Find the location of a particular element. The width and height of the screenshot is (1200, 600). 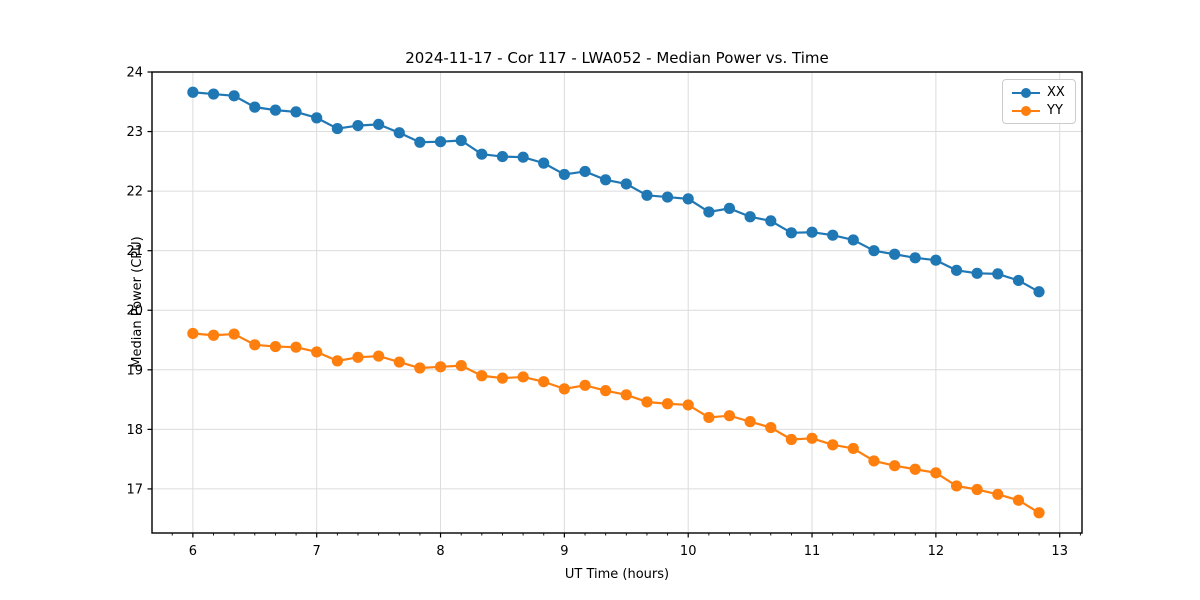

legend-marker-xx-icon is located at coordinates (1026, 92).